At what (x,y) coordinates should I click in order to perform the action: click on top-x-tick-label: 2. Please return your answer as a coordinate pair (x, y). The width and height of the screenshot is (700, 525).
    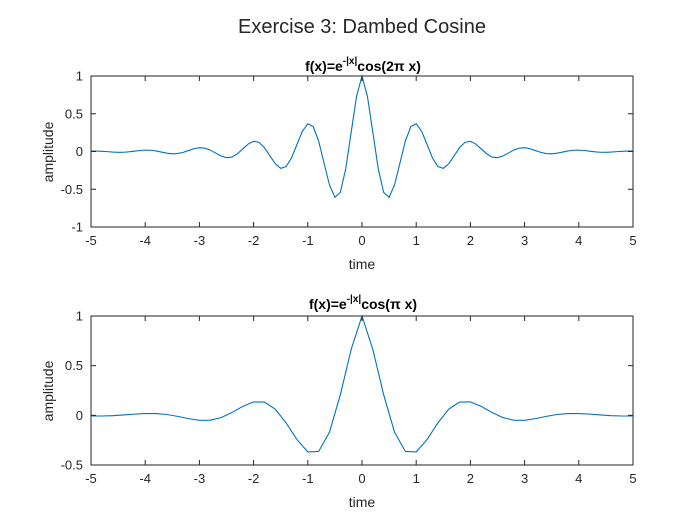
    Looking at the image, I should click on (470, 240).